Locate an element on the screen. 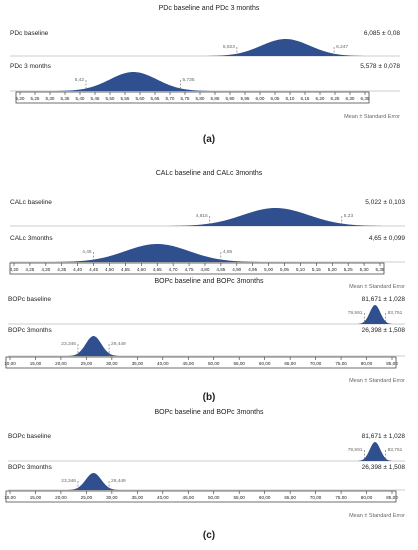 The width and height of the screenshot is (418, 550). x-tick-label: 4,30 is located at coordinates (45, 269).